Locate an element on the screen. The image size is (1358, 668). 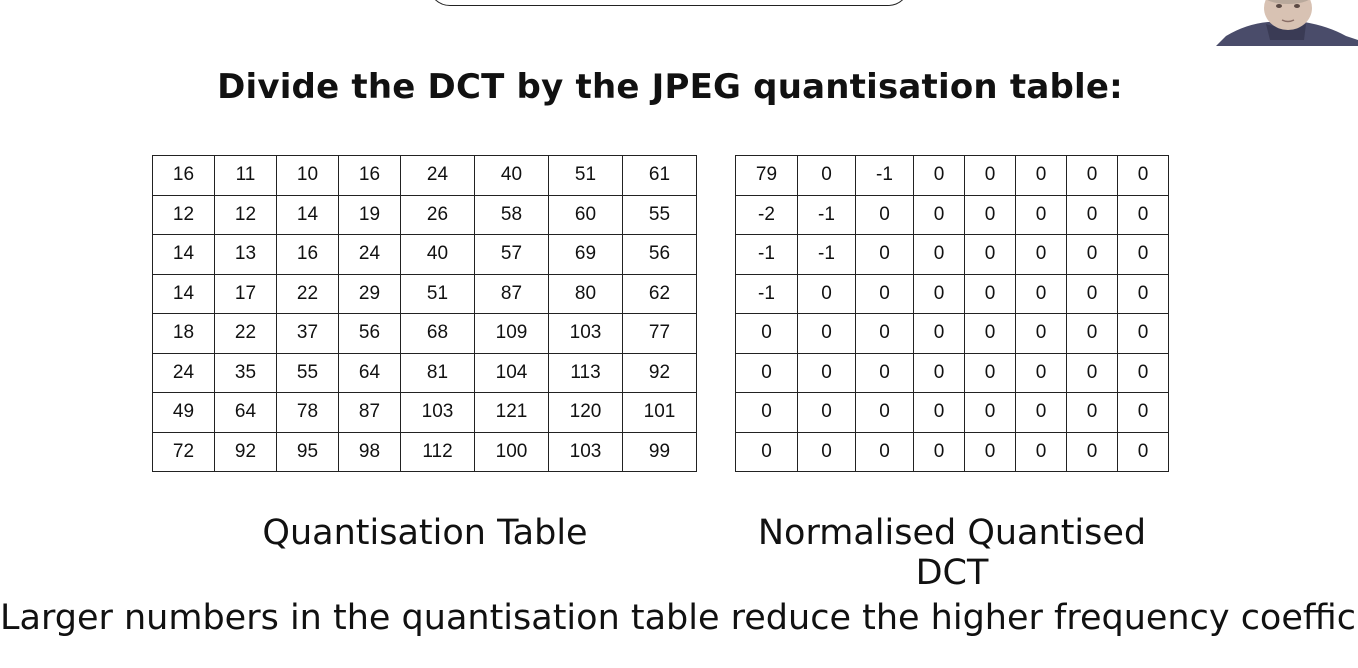
top-frame-decoration is located at coordinates (669, 3).